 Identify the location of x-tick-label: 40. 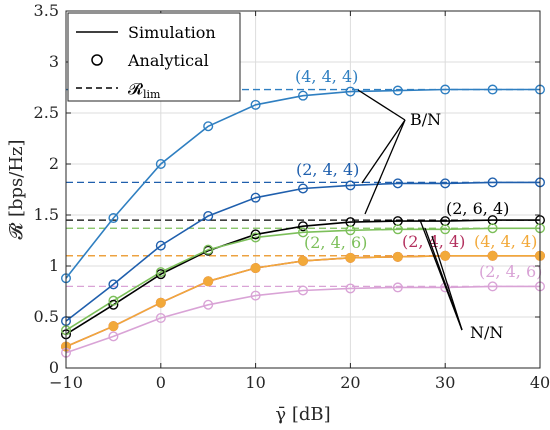
(540, 382).